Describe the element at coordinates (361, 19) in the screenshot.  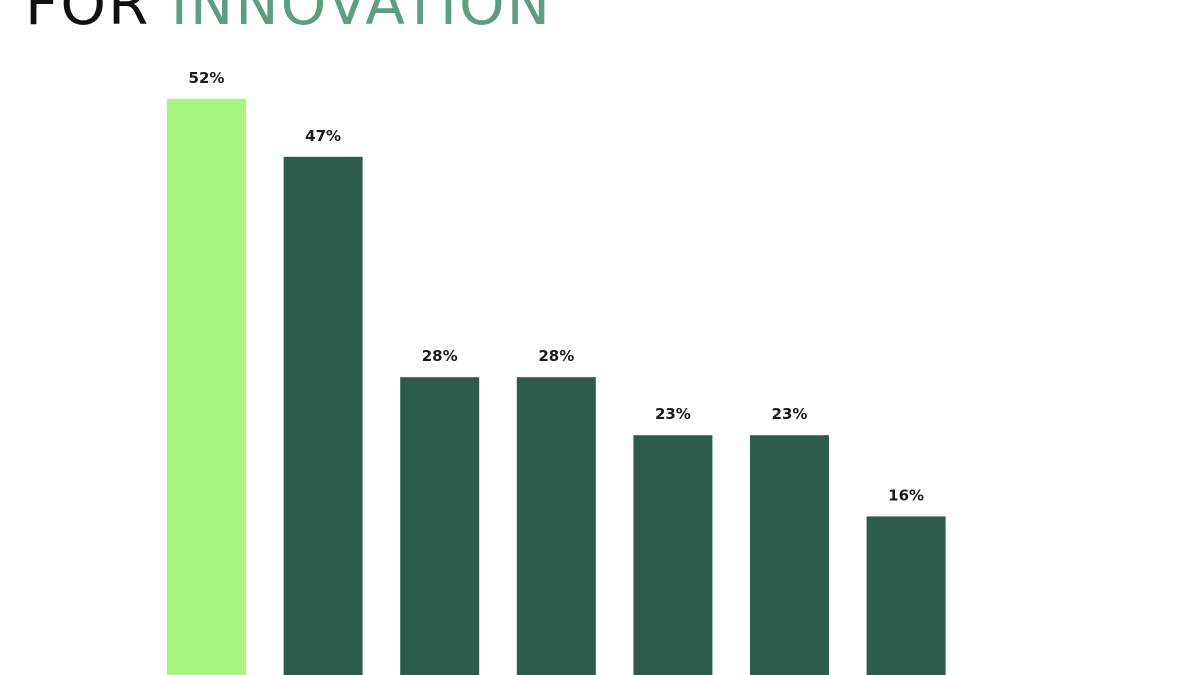
I see `title-highlight: INNOVATION` at that location.